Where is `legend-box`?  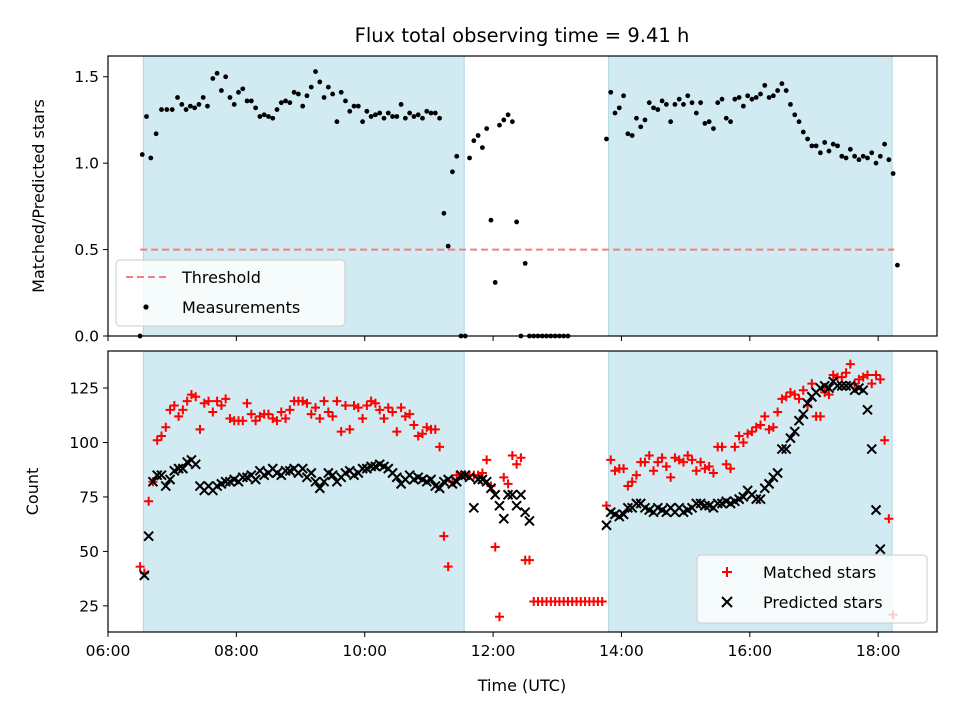 legend-box is located at coordinates (812, 589).